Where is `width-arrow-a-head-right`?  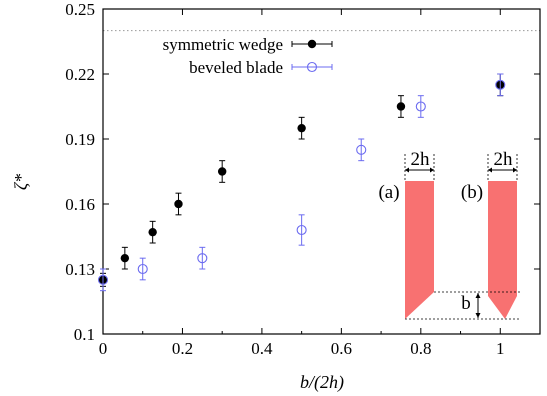 width-arrow-a-head-right is located at coordinates (432, 170).